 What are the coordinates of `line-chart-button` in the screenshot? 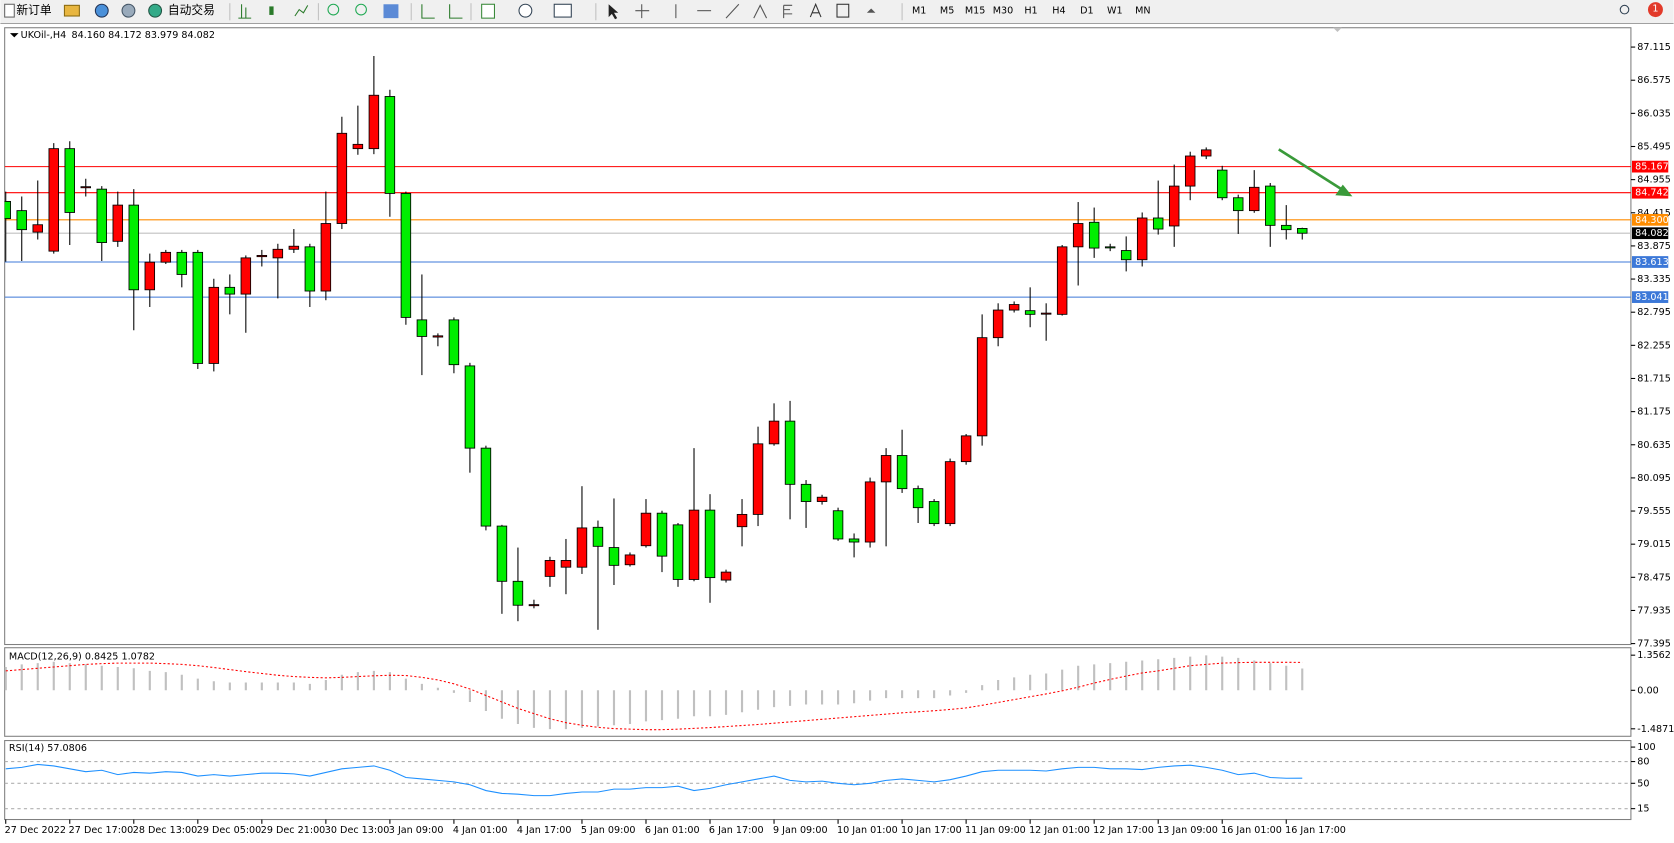 It's located at (301, 11).